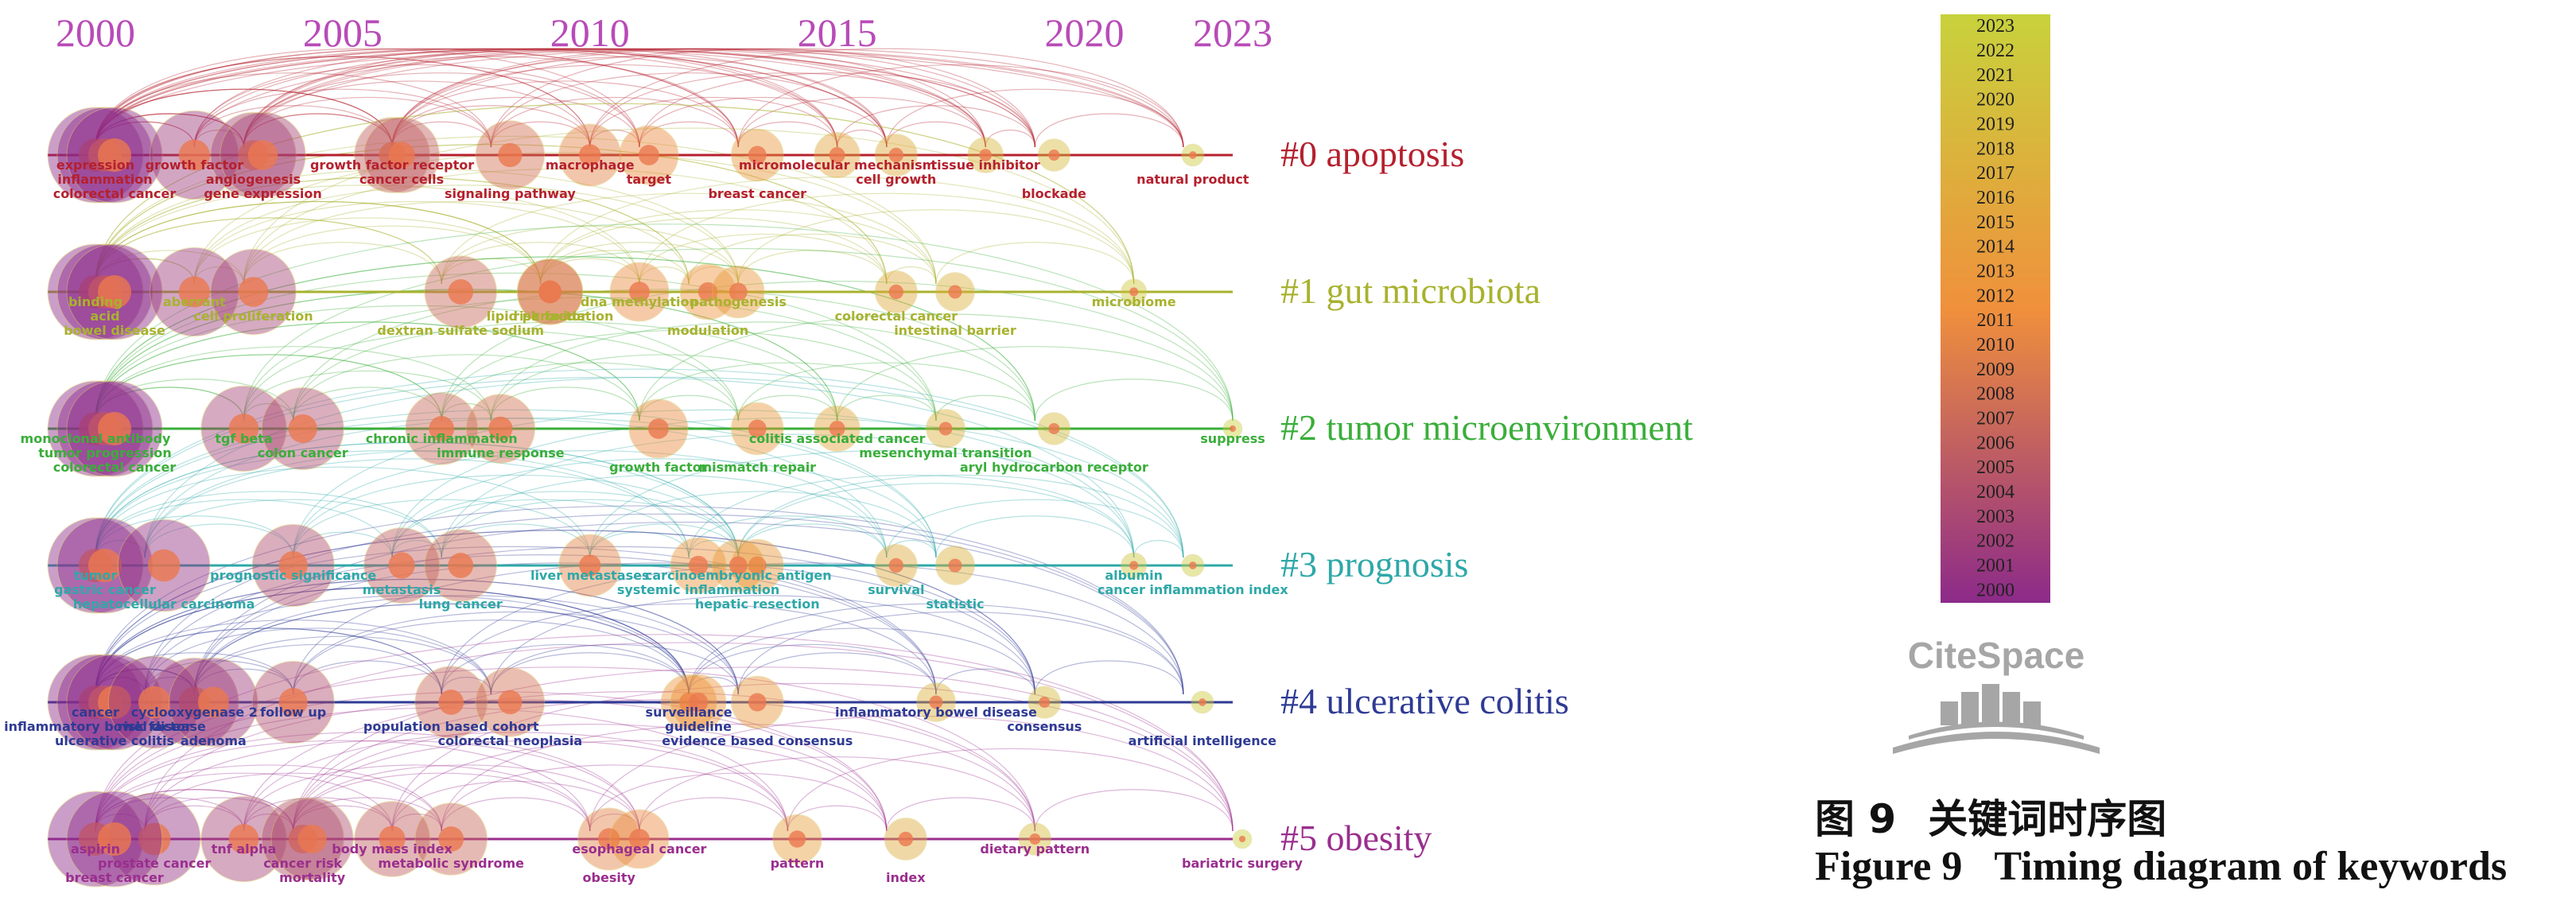 The height and width of the screenshot is (913, 2576). Describe the element at coordinates (104, 179) in the screenshot. I see `keyword-label: inflammation` at that location.